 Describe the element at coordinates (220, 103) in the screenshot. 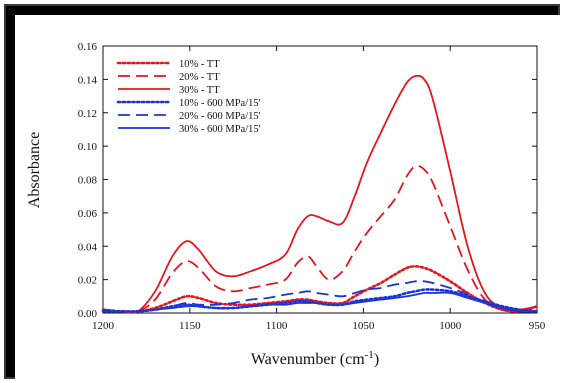

I see `legend-label: 10% - 600 MPa/15'` at that location.